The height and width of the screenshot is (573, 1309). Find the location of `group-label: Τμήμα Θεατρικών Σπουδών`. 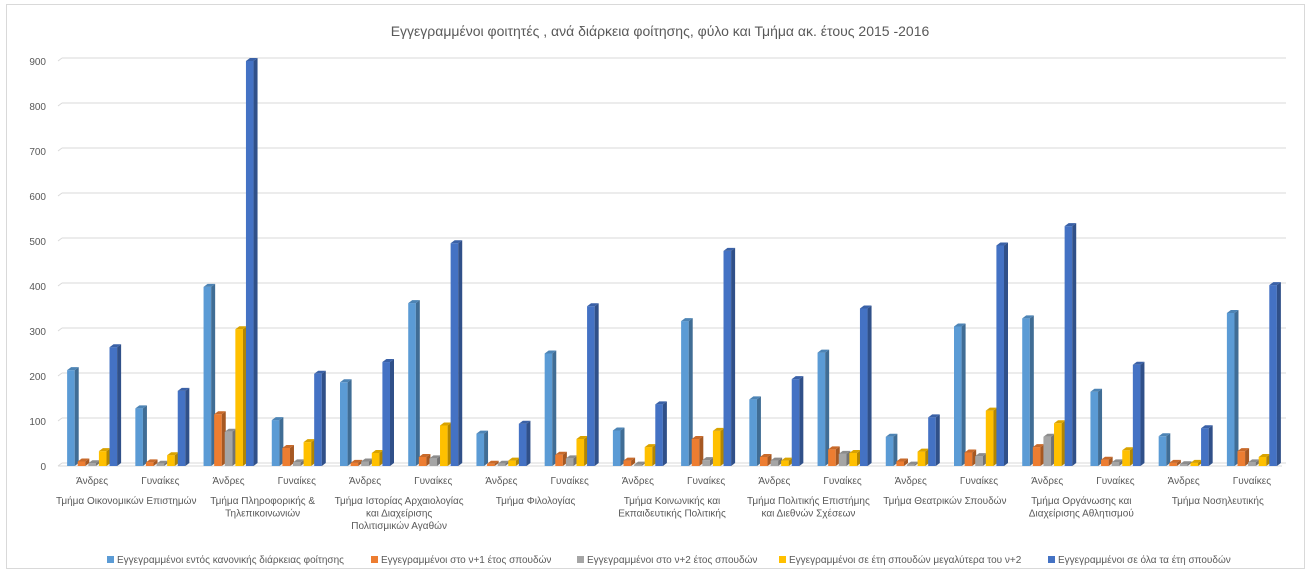

group-label: Τμήμα Θεατρικών Σπουδών is located at coordinates (944, 501).